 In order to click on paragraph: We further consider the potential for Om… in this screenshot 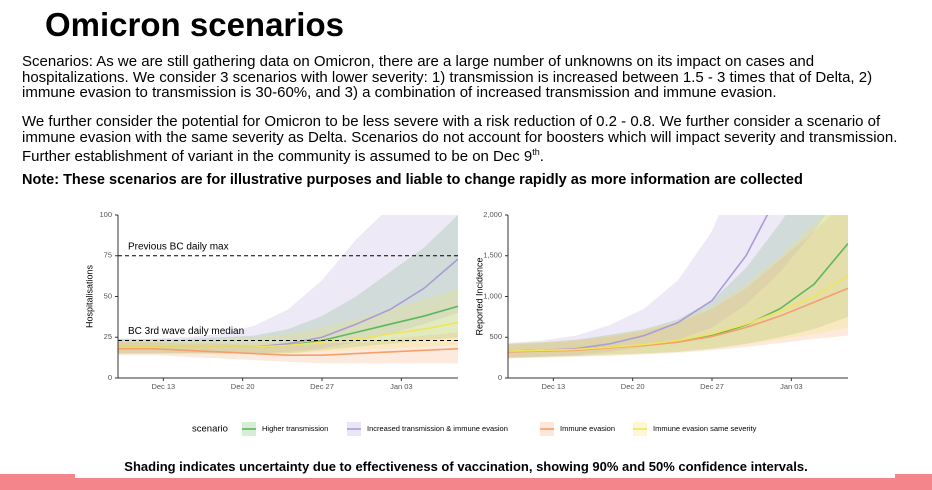, I will do `click(469, 139)`.